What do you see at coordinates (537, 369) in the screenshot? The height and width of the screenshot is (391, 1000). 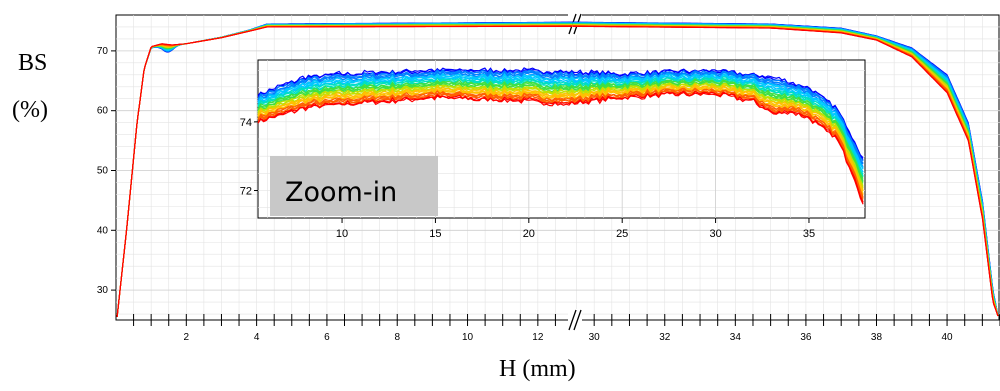 I see `x-axis-label: H (mm)` at bounding box center [537, 369].